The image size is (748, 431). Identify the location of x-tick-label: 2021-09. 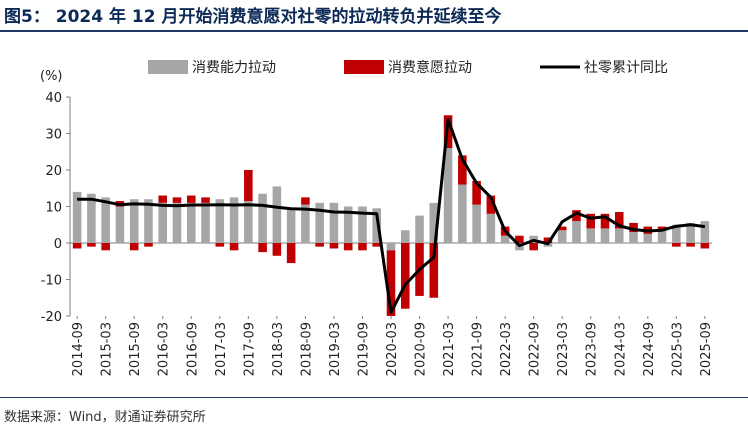
(478, 349).